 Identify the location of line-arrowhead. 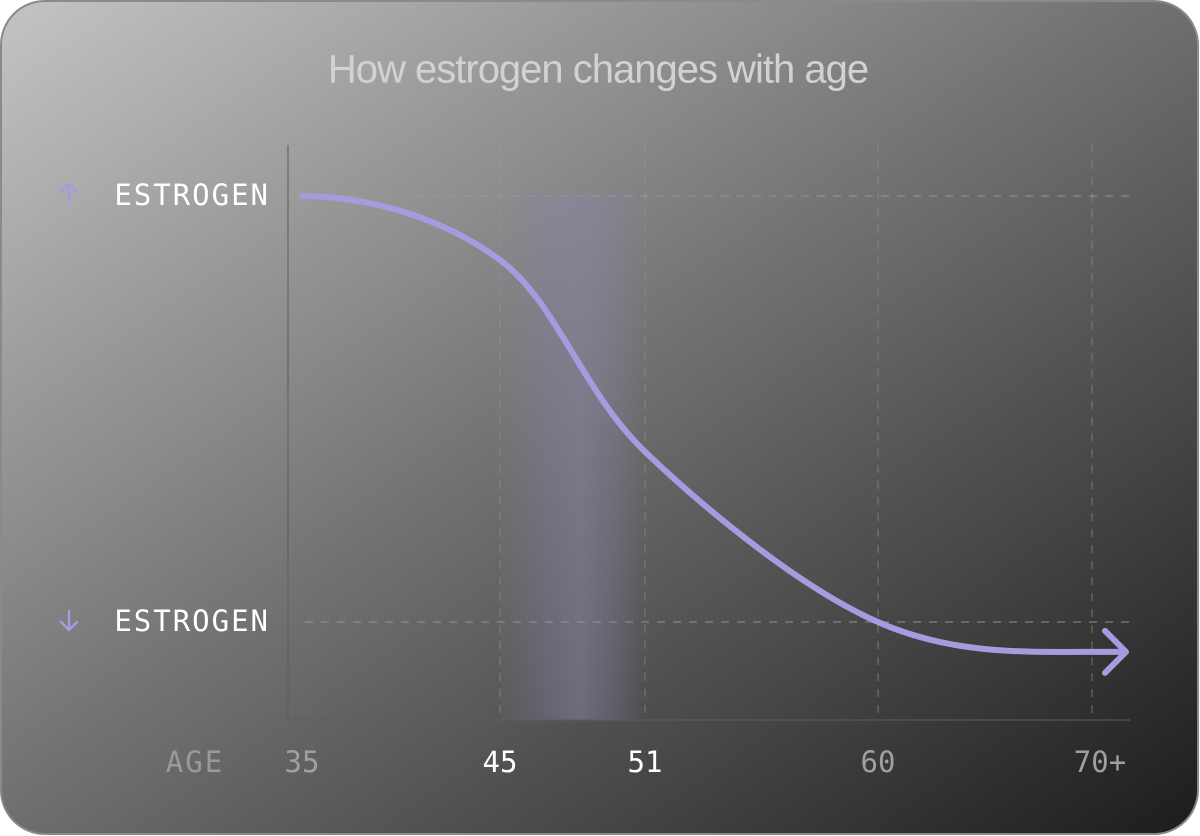
(1113, 651).